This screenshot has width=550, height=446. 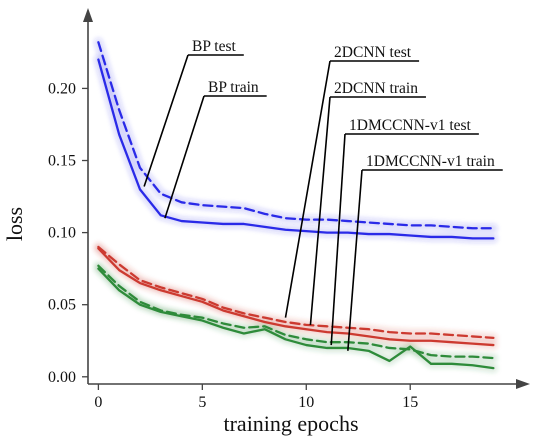 I want to click on x-tick-label: 10, so click(x=306, y=402).